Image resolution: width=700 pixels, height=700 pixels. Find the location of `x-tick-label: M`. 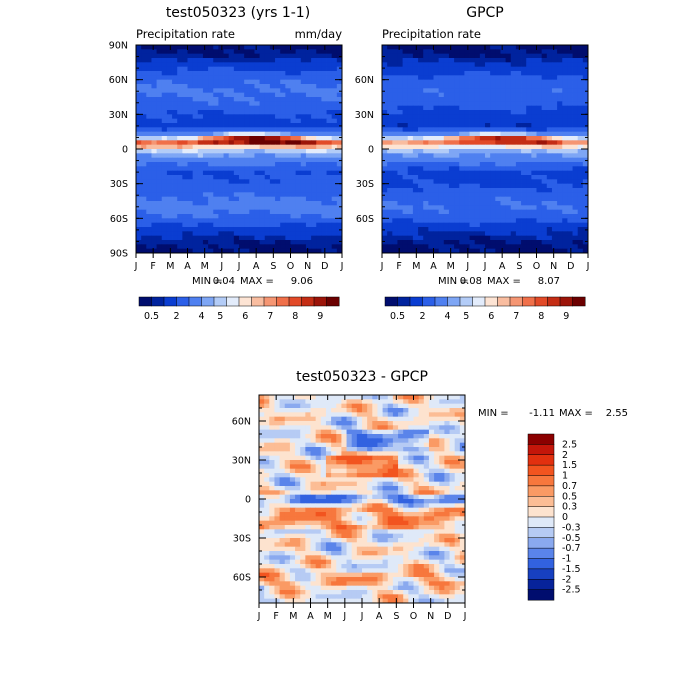

x-tick-label: M is located at coordinates (170, 266).